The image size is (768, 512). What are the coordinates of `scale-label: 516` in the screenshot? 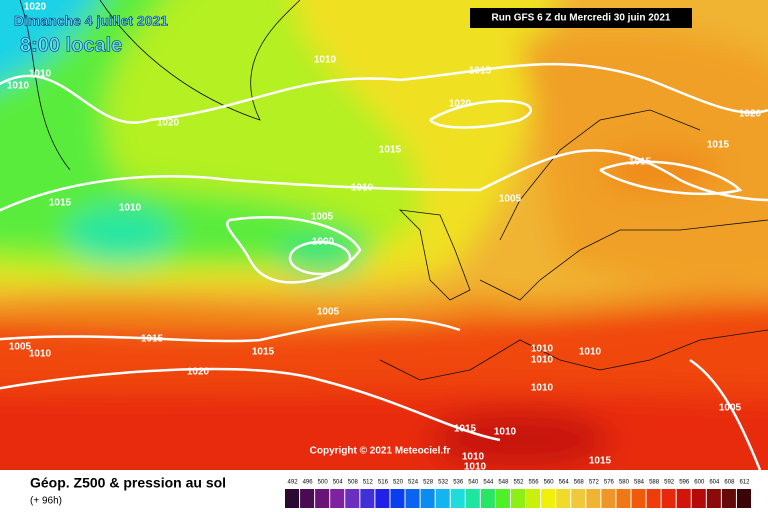 It's located at (383, 483).